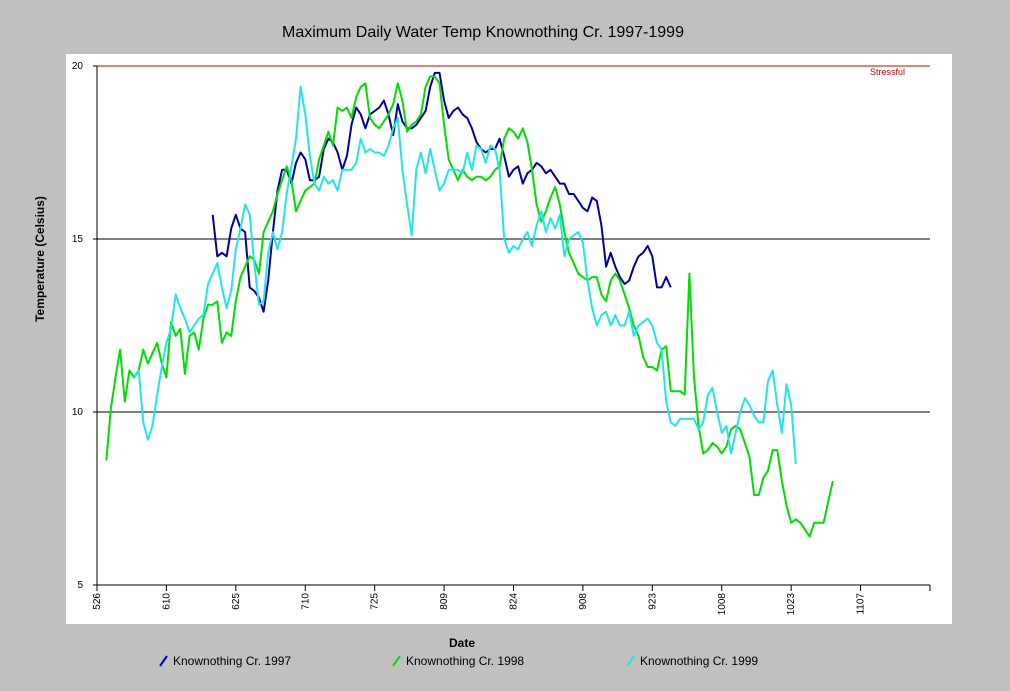 This screenshot has width=1010, height=691. Describe the element at coordinates (462, 643) in the screenshot. I see `x-axis-title: Date` at that location.